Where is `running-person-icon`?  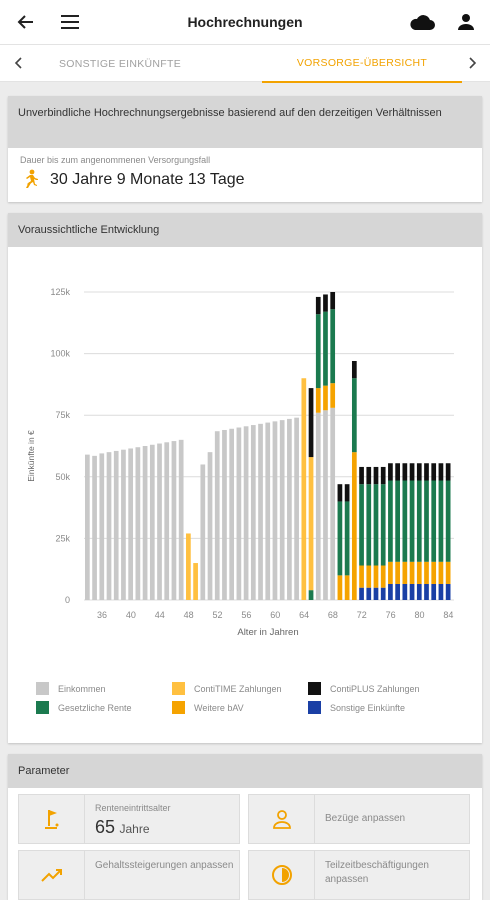 running-person-icon is located at coordinates (30, 180).